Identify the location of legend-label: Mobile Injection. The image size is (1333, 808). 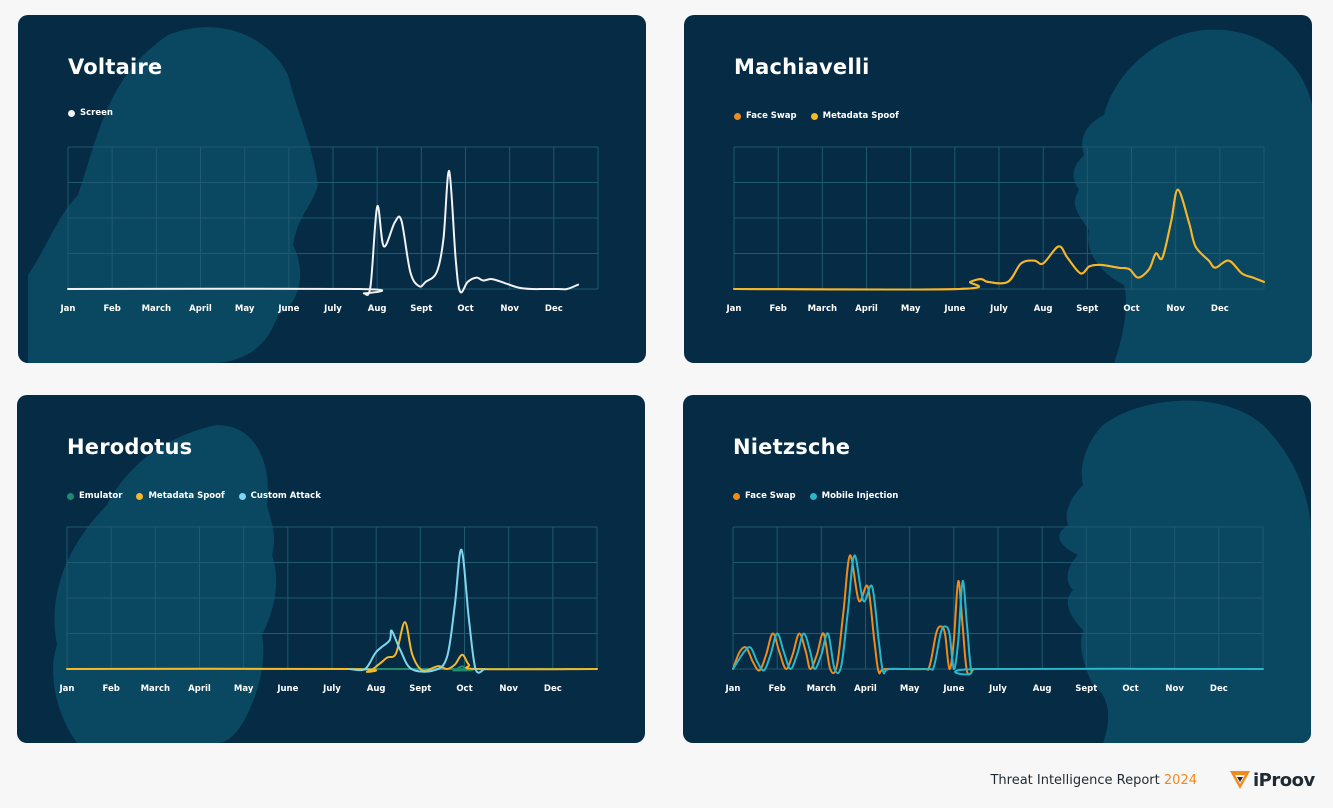
(860, 496).